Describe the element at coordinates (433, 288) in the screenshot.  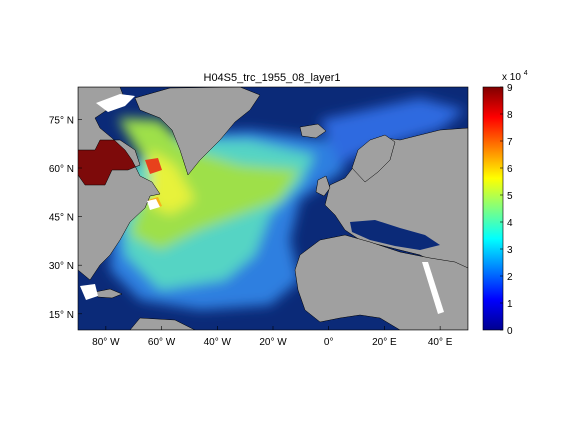
I see `red-sea-no-data` at that location.